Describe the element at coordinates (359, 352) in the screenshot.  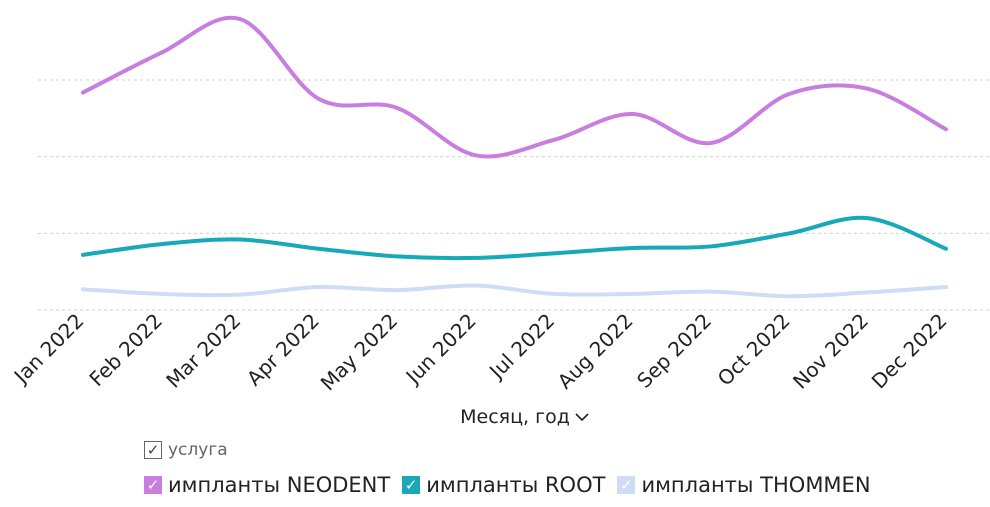
I see `x-tick-label: May 2022` at that location.